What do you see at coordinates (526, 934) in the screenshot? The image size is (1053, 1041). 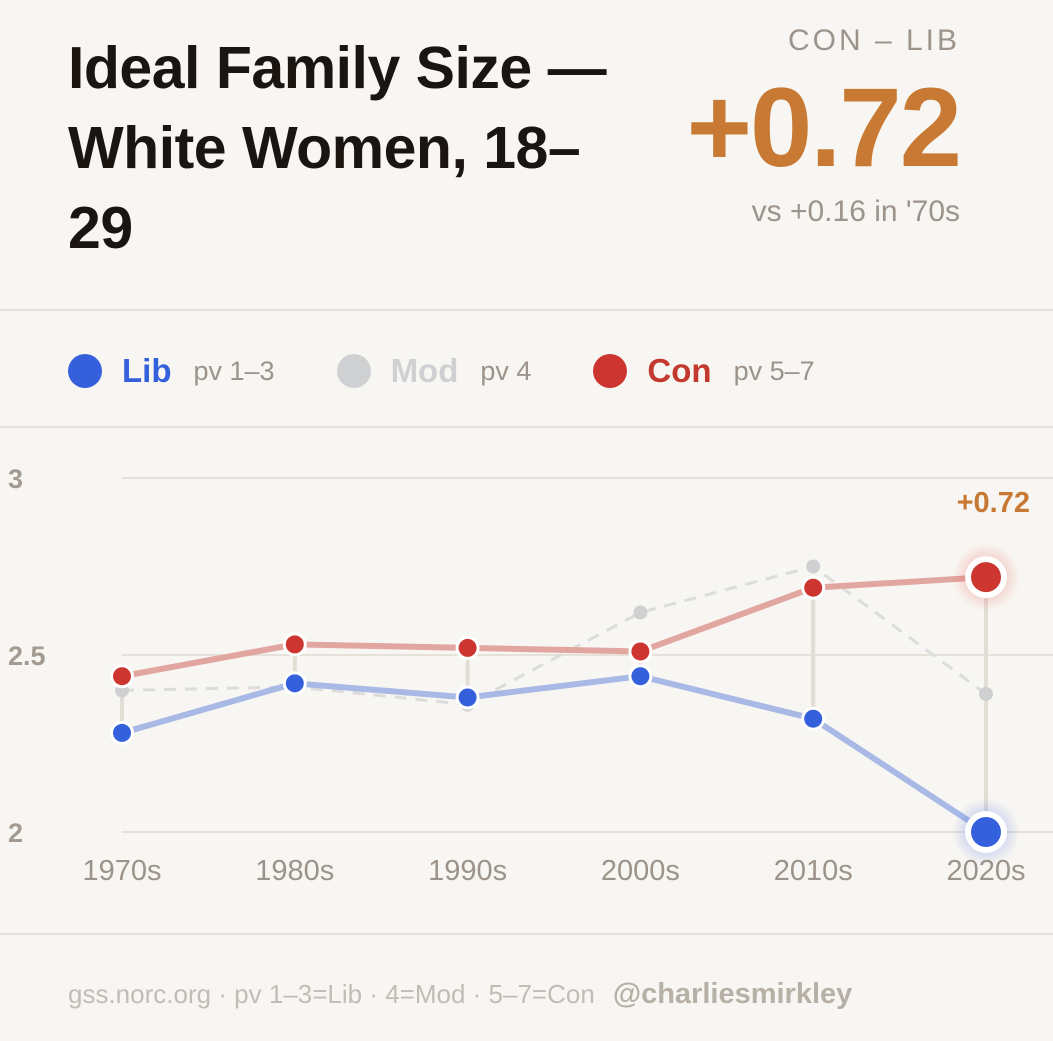 I see `divider-bottom` at bounding box center [526, 934].